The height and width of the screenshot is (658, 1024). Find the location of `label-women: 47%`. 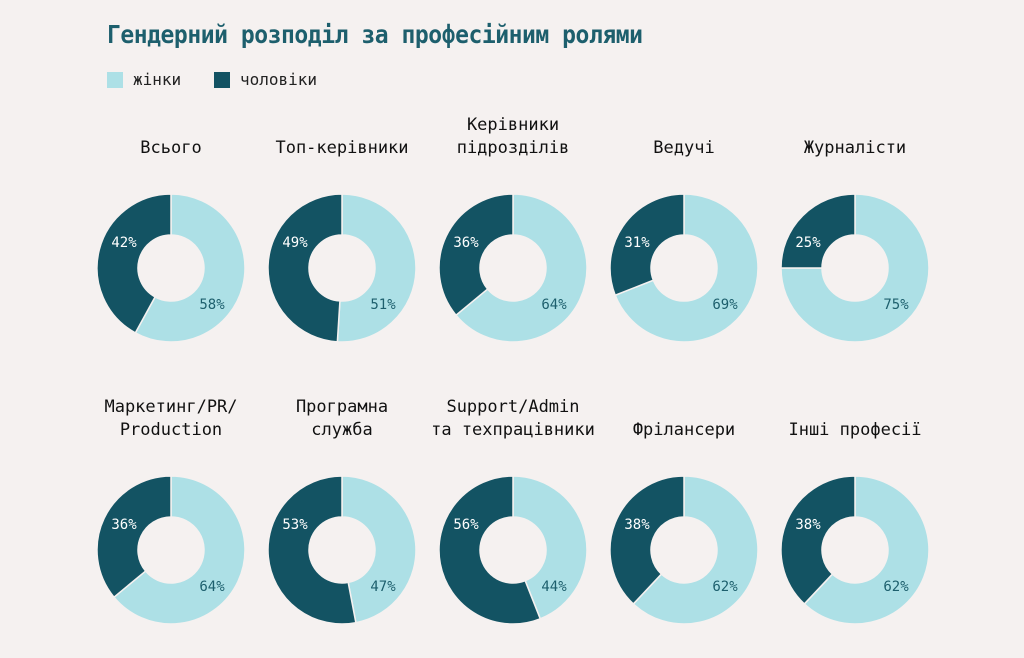

label-women: 47% is located at coordinates (383, 587).